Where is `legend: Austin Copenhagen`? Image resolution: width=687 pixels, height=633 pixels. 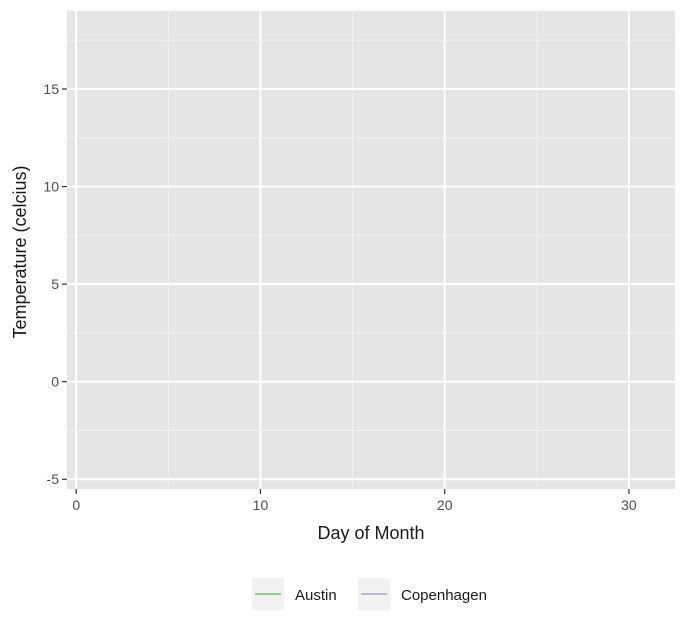
legend: Austin Copenhagen is located at coordinates (369, 594).